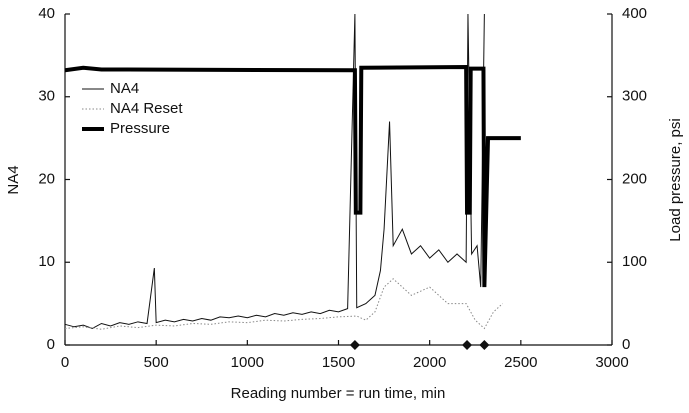 The height and width of the screenshot is (413, 689). Describe the element at coordinates (520, 362) in the screenshot. I see `x-tick-label: 2500` at that location.